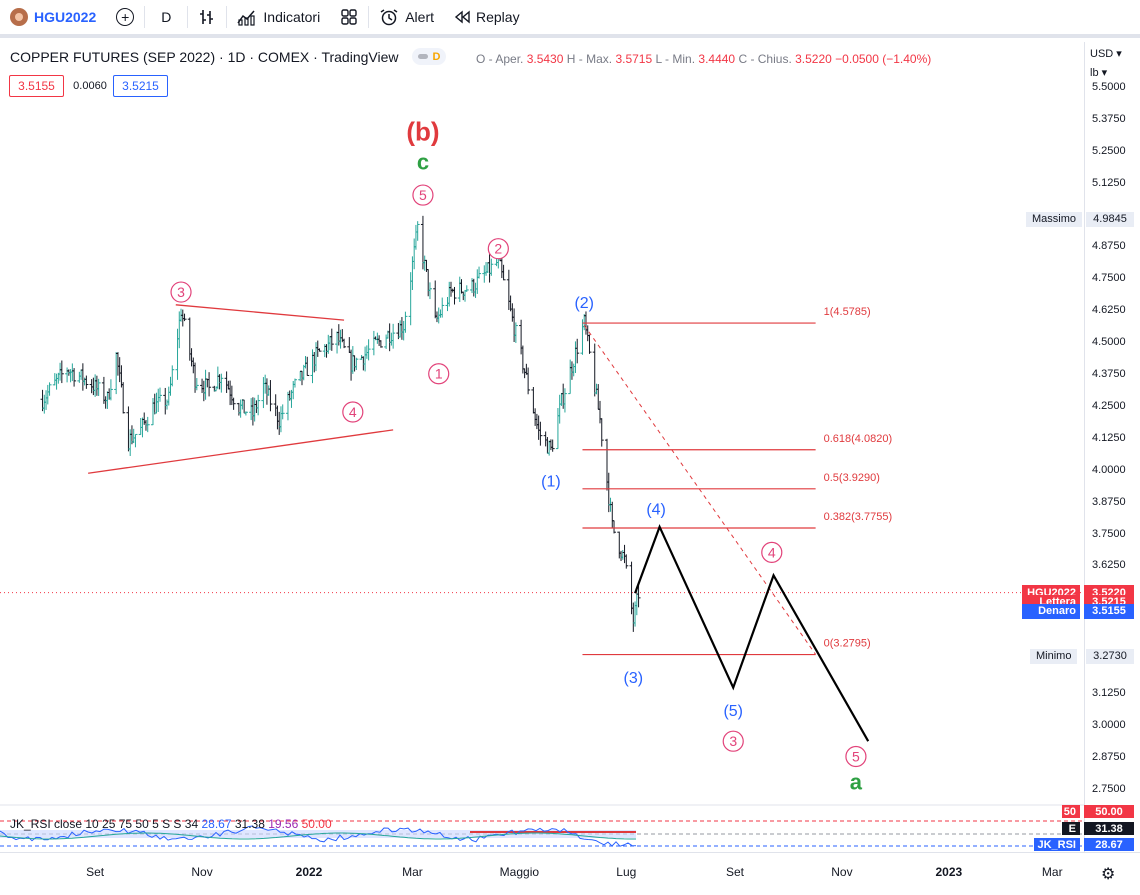 Image resolution: width=1140 pixels, height=895 pixels. What do you see at coordinates (752, 632) in the screenshot?
I see `wave-projection-path` at bounding box center [752, 632].